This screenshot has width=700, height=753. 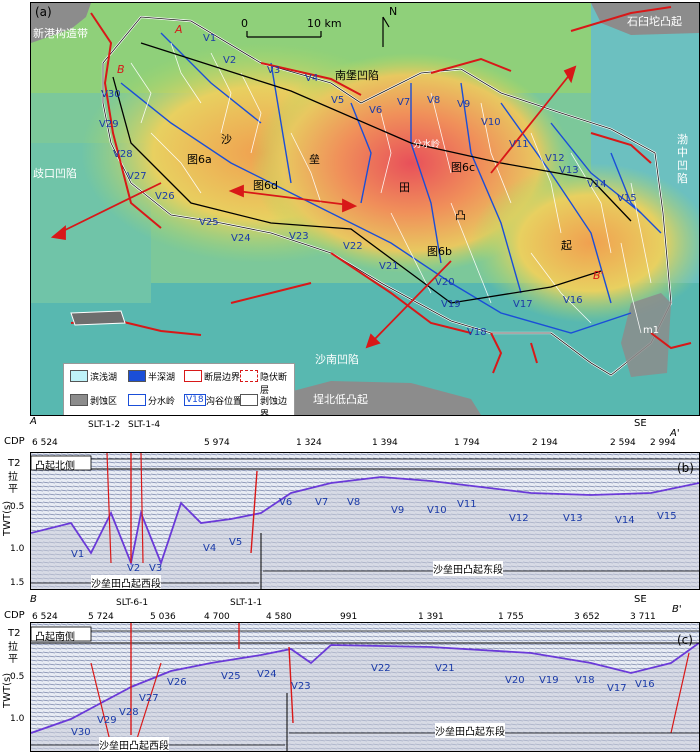 I want to click on section-c-valley-v30: V30, so click(x=81, y=732).